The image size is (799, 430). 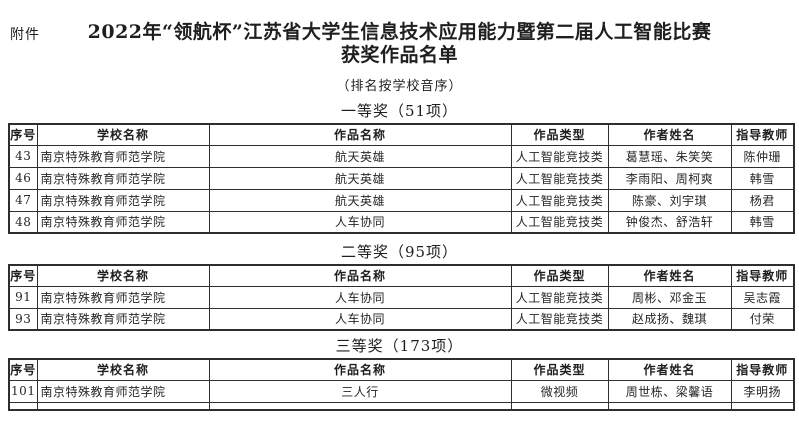 I want to click on table-row: 91 南京特殊教育师范学院 人车协同 人工智能竞技类 周彬、邓金玉 吴志霞, so click(x=401, y=297).